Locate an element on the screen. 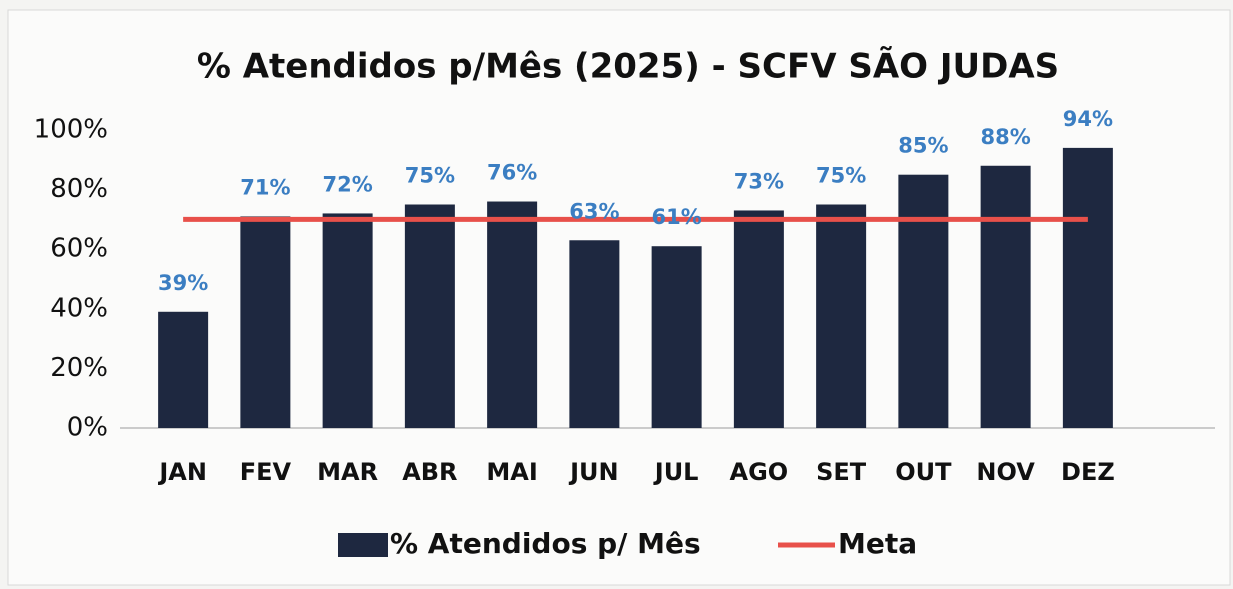 This screenshot has height=589, width=1233. y-tick-label: 20% is located at coordinates (79, 368).